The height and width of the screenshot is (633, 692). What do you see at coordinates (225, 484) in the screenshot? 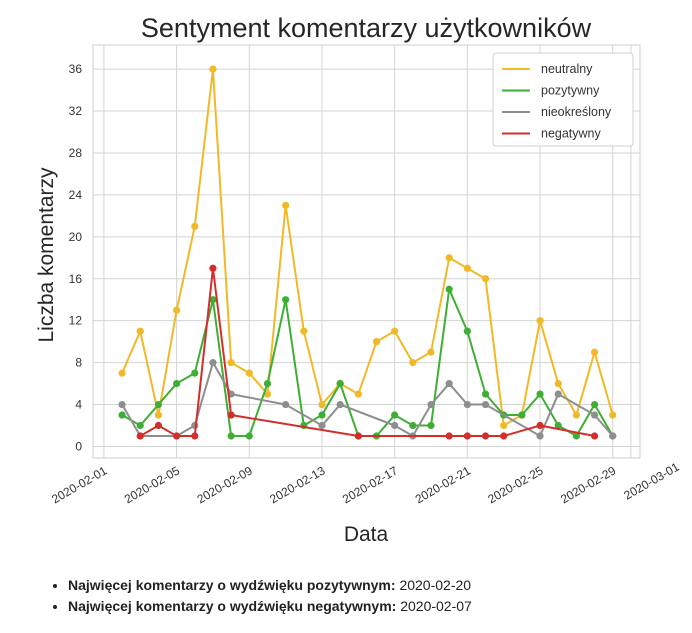
I see `x-tick-label: 2020-02-09` at bounding box center [225, 484].